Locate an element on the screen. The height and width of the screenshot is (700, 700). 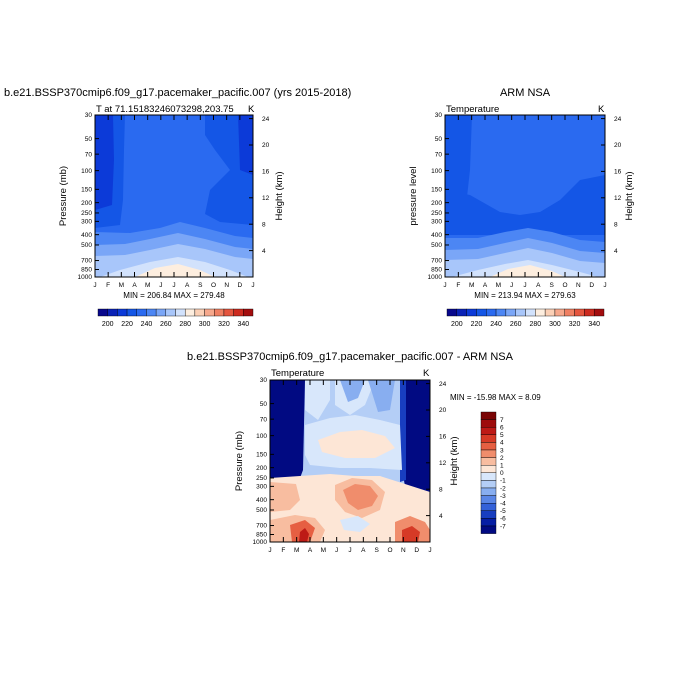
colorbar-label: 320 is located at coordinates (224, 324).